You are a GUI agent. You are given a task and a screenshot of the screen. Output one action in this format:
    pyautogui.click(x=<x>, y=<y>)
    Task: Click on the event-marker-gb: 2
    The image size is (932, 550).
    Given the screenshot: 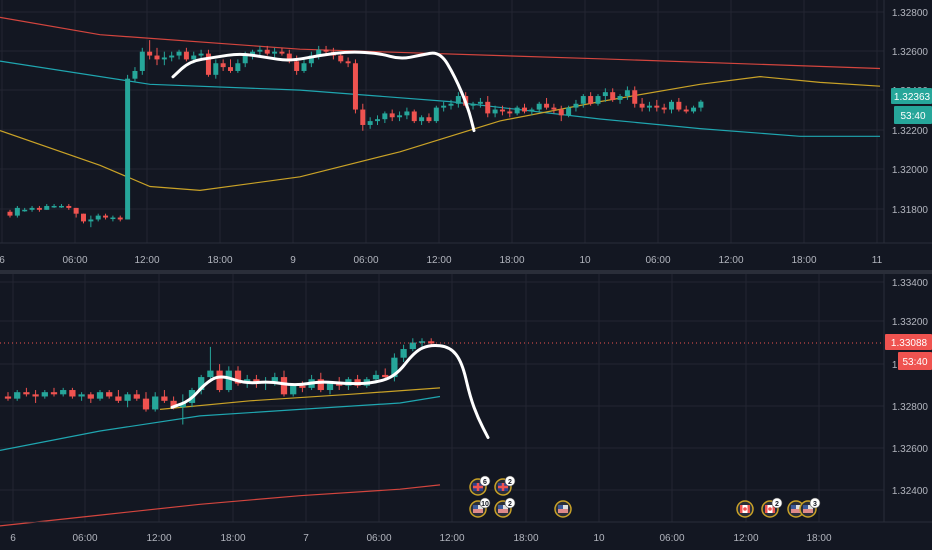 What is the action you would take?
    pyautogui.click(x=505, y=485)
    